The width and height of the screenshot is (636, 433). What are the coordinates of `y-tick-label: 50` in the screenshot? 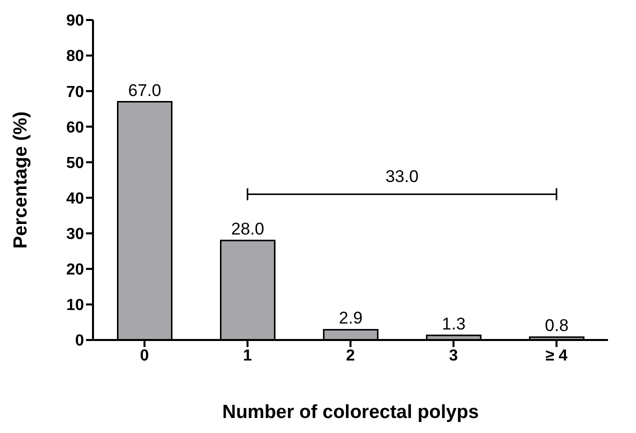 It's located at (75, 163).